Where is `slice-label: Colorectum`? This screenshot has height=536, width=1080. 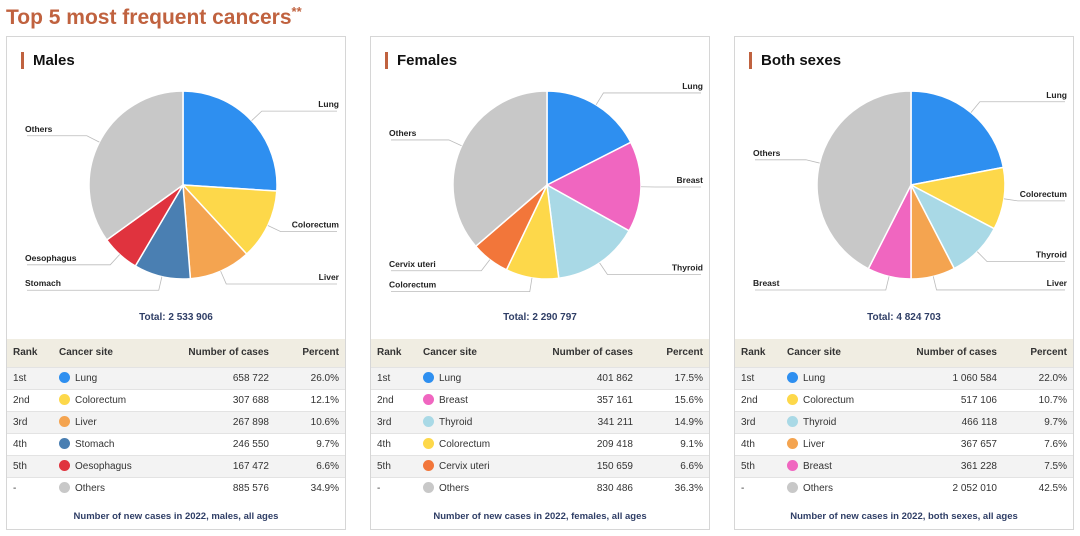 slice-label: Colorectum is located at coordinates (1044, 194).